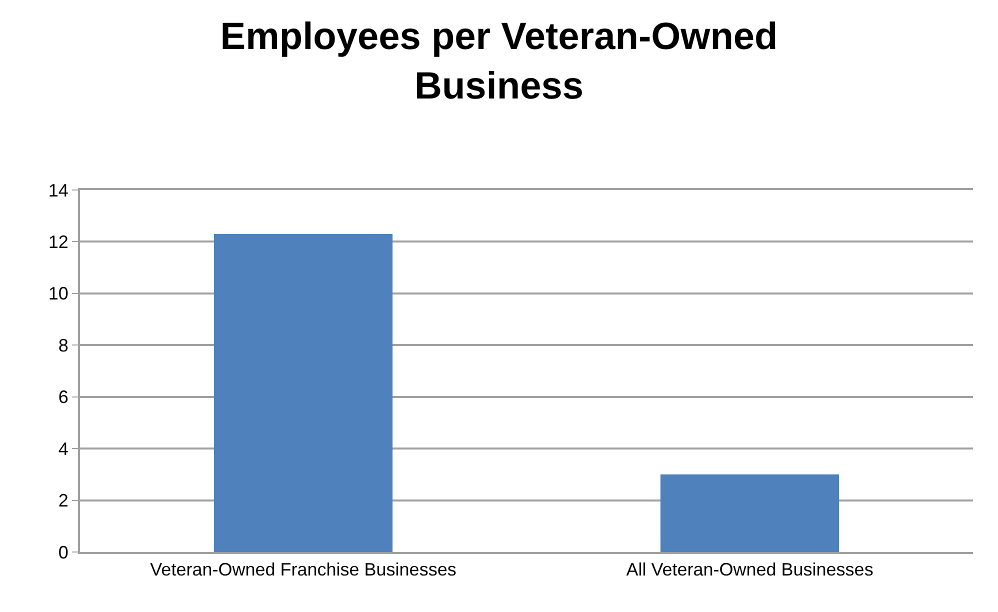 The width and height of the screenshot is (998, 612). Describe the element at coordinates (499, 62) in the screenshot. I see `chart-title: Employees per Veteran-Owned Business` at that location.